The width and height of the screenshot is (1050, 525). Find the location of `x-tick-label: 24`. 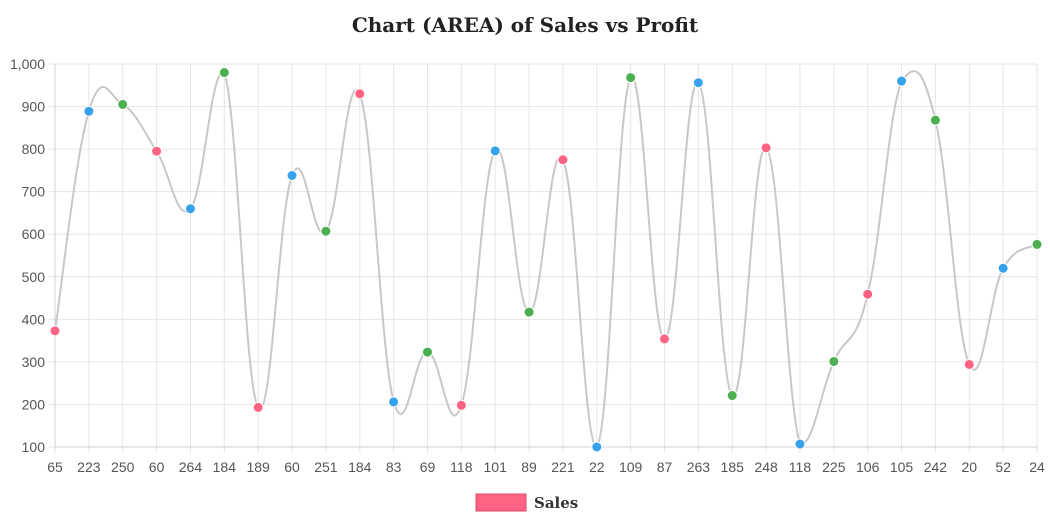

x-tick-label: 24 is located at coordinates (1037, 467).